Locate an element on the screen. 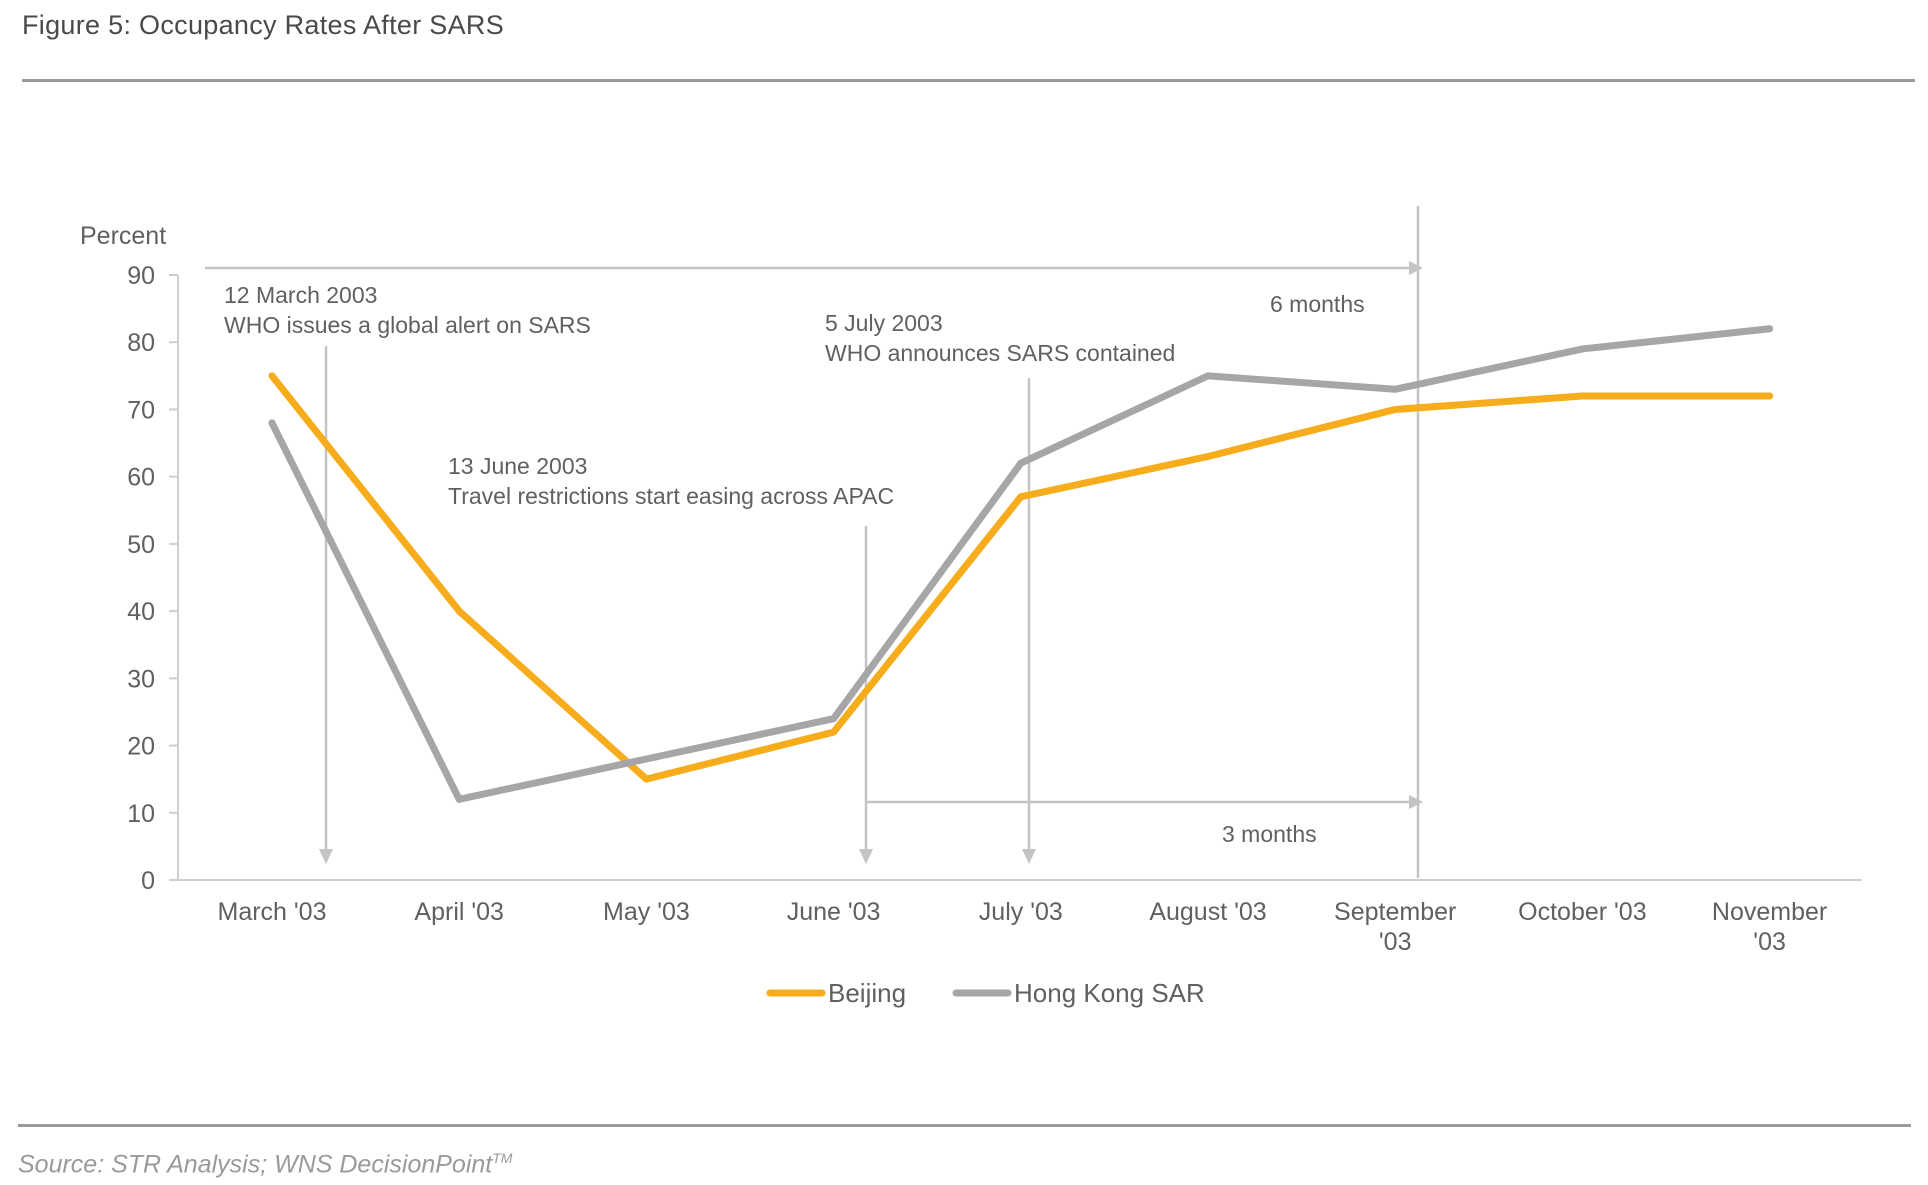 This screenshot has width=1928, height=1185. x-tick-label-line: July '03 is located at coordinates (1021, 912).